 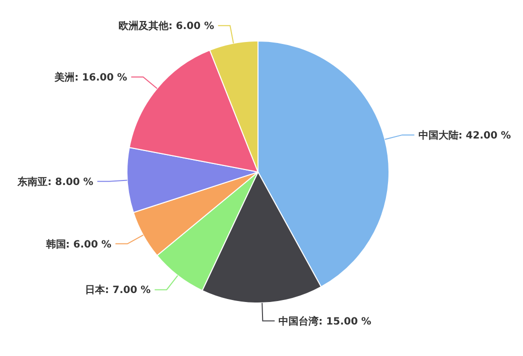 I want to click on slice-label: 中国大陆, so click(x=438, y=135).